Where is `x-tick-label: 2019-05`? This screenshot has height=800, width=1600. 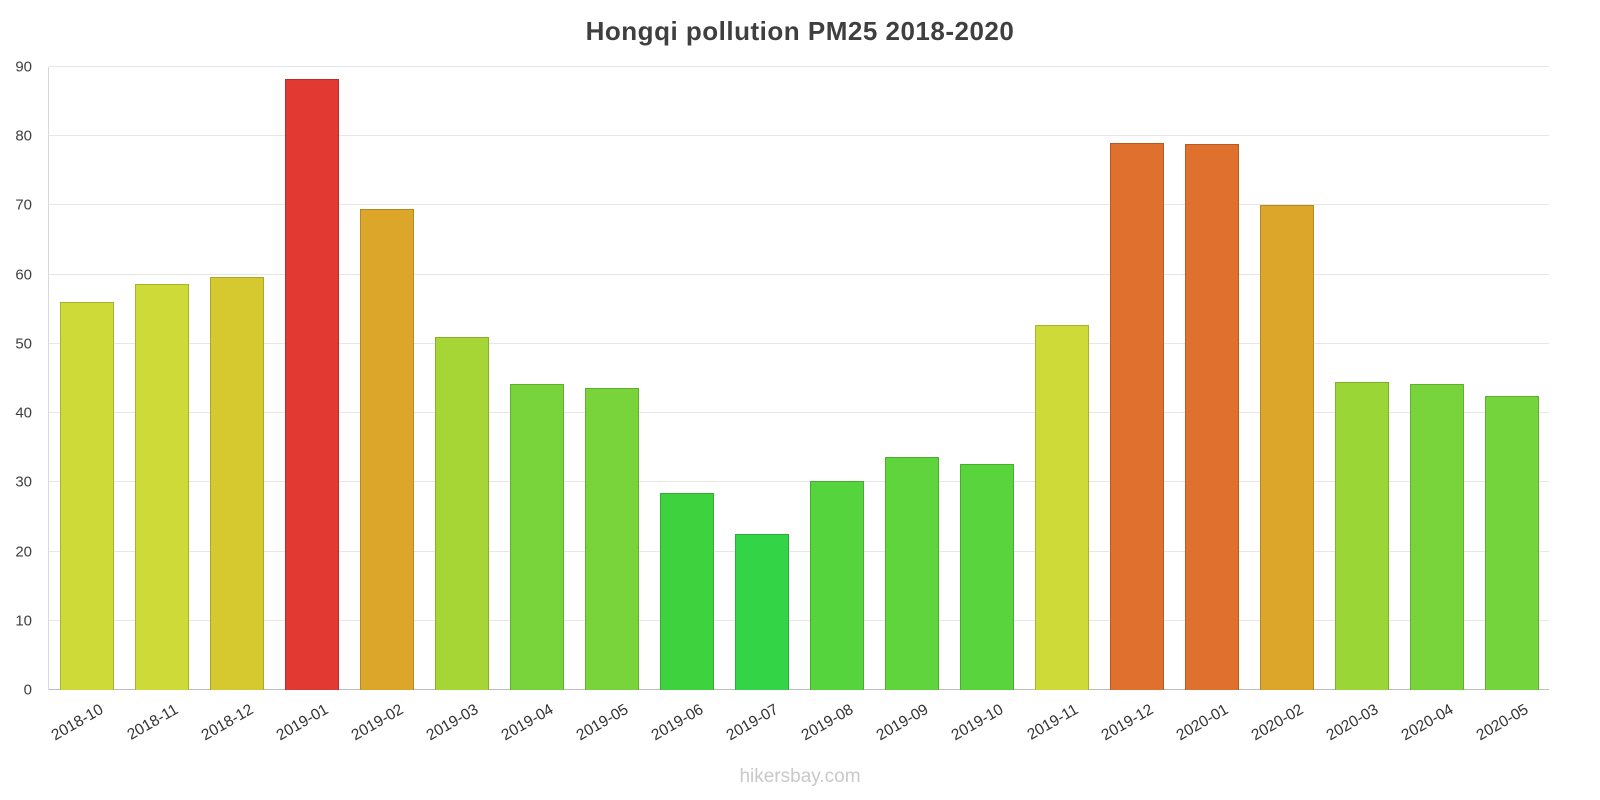 x-tick-label: 2019-05 is located at coordinates (602, 723).